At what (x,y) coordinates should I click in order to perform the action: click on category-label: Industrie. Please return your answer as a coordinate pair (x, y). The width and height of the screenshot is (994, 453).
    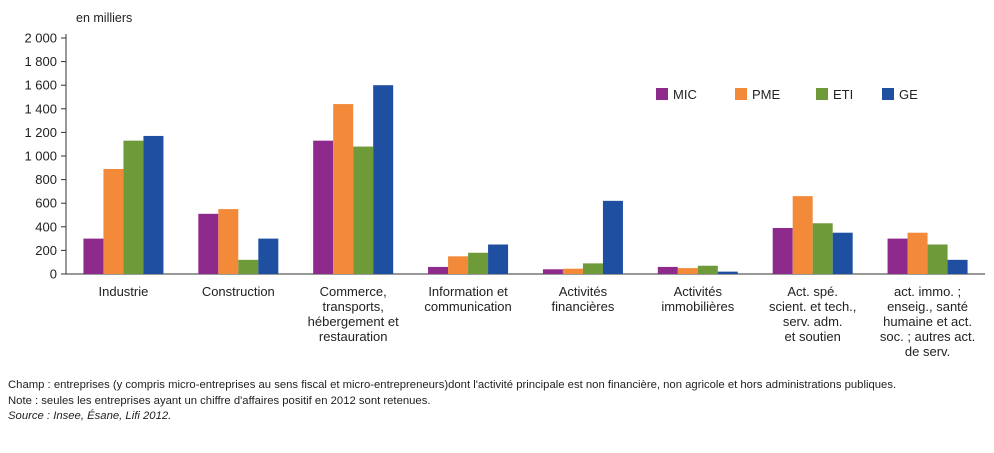
    Looking at the image, I should click on (124, 291).